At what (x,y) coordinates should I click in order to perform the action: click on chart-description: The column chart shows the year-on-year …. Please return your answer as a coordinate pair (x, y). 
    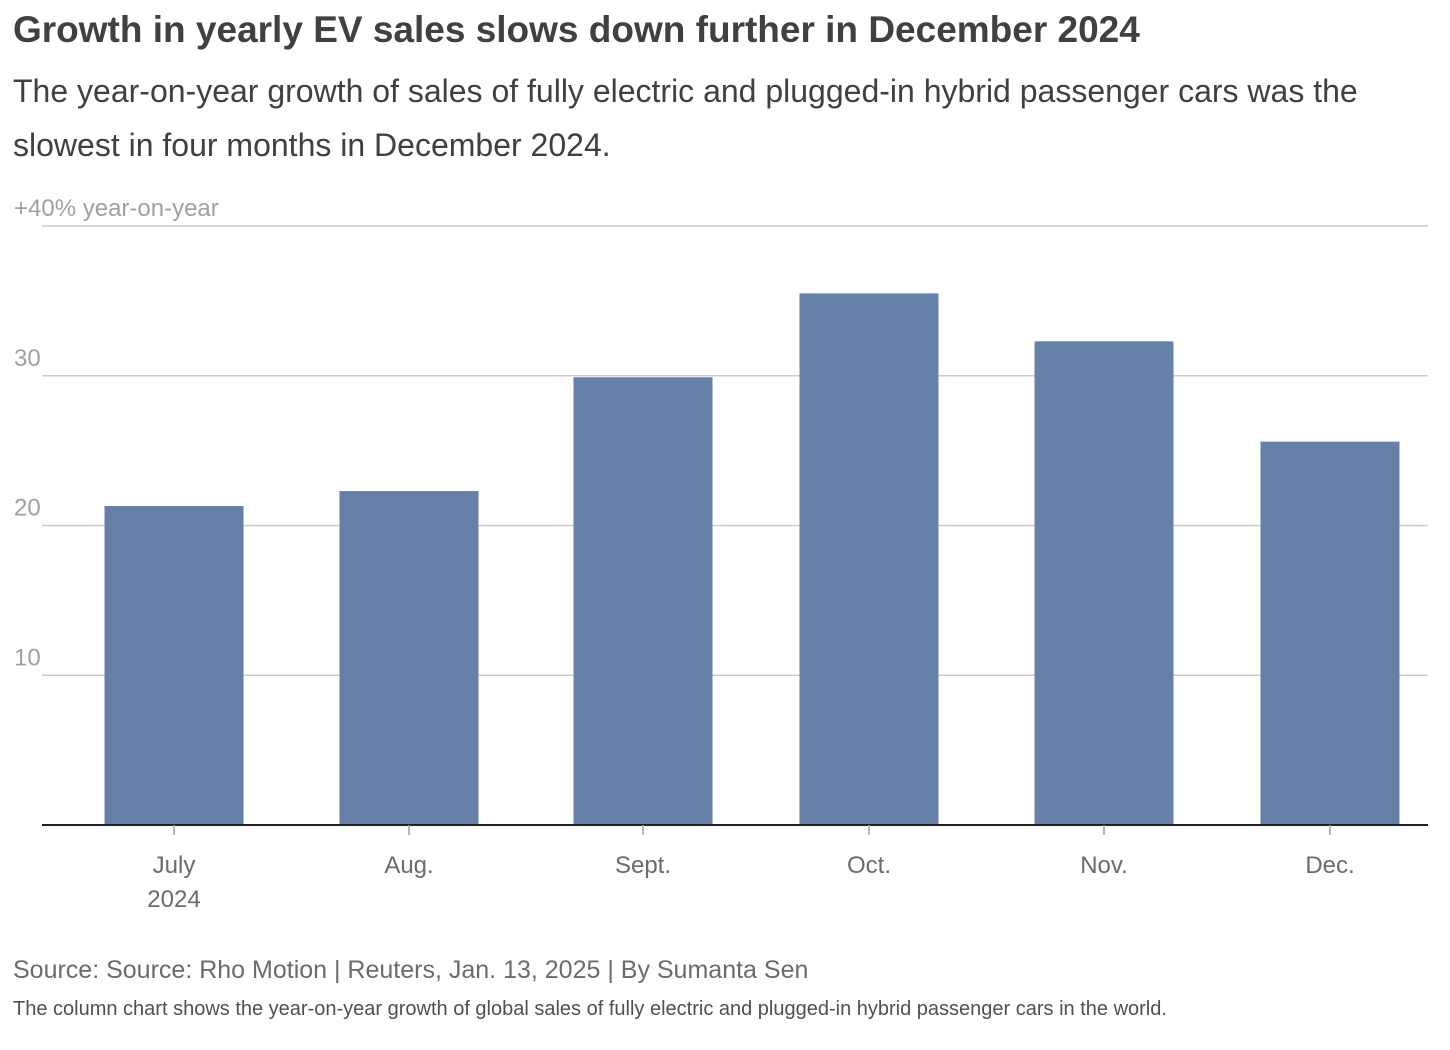
    Looking at the image, I should click on (590, 1009).